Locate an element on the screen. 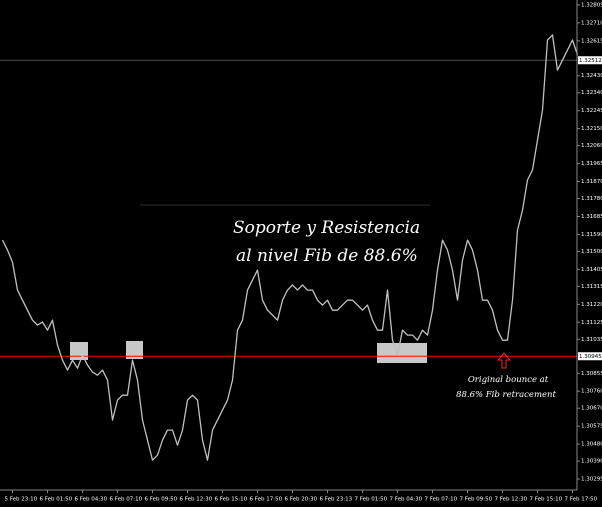  y-tick-label: 1.31315 is located at coordinates (591, 287).